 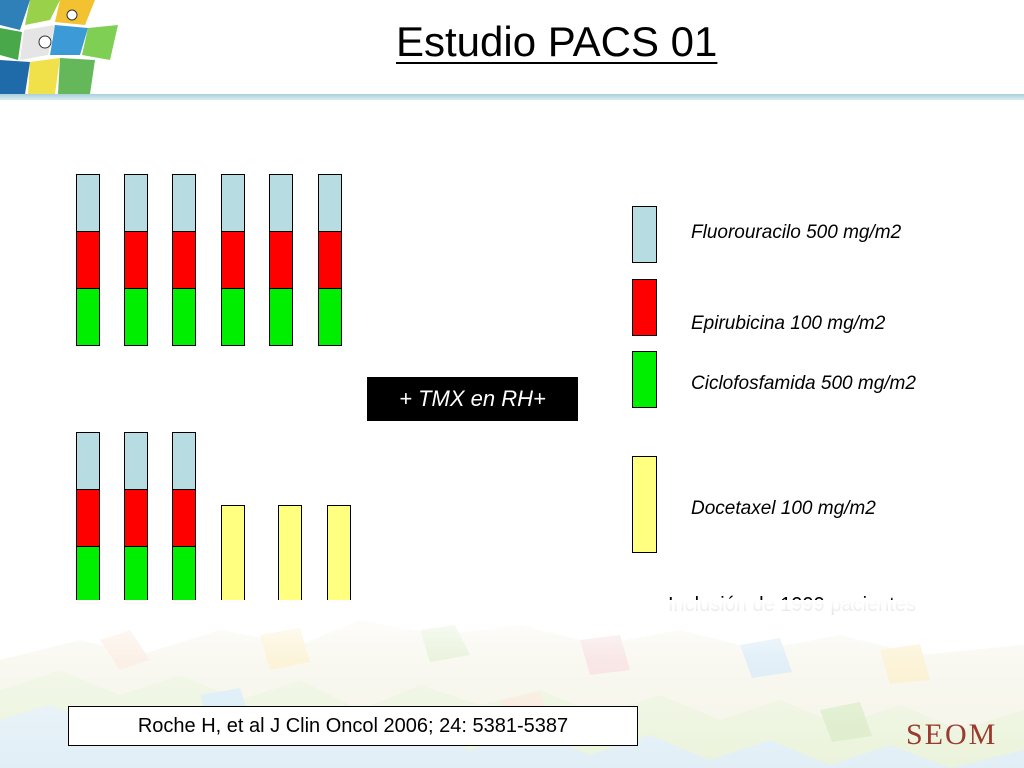 I want to click on fec-cycle-4-fluorouracilo, so click(x=233, y=203).